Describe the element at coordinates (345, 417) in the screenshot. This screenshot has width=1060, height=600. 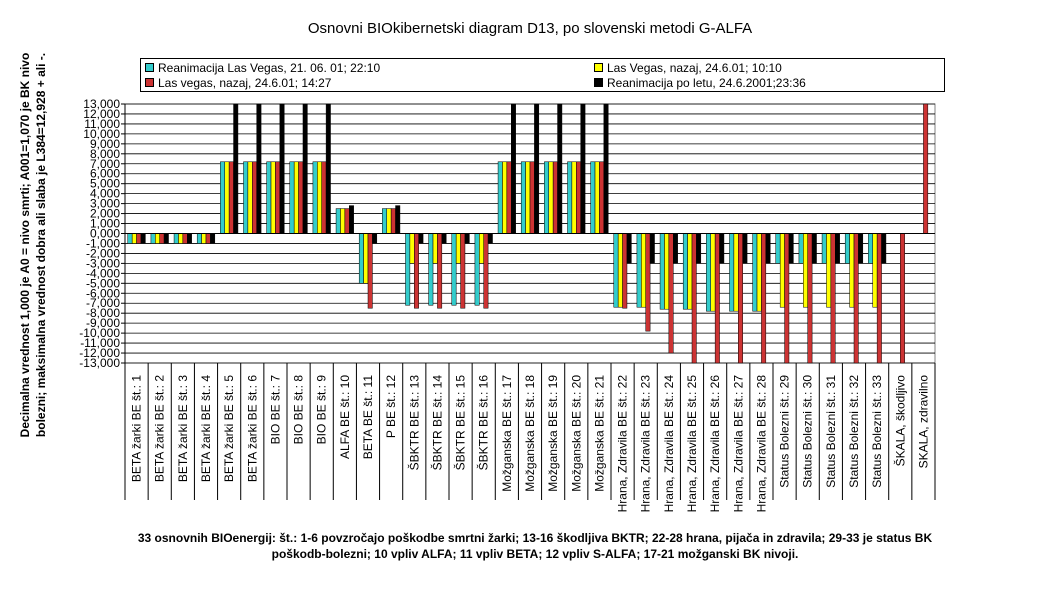
I see `x-tick-label: ALFA BE št.: 10` at that location.